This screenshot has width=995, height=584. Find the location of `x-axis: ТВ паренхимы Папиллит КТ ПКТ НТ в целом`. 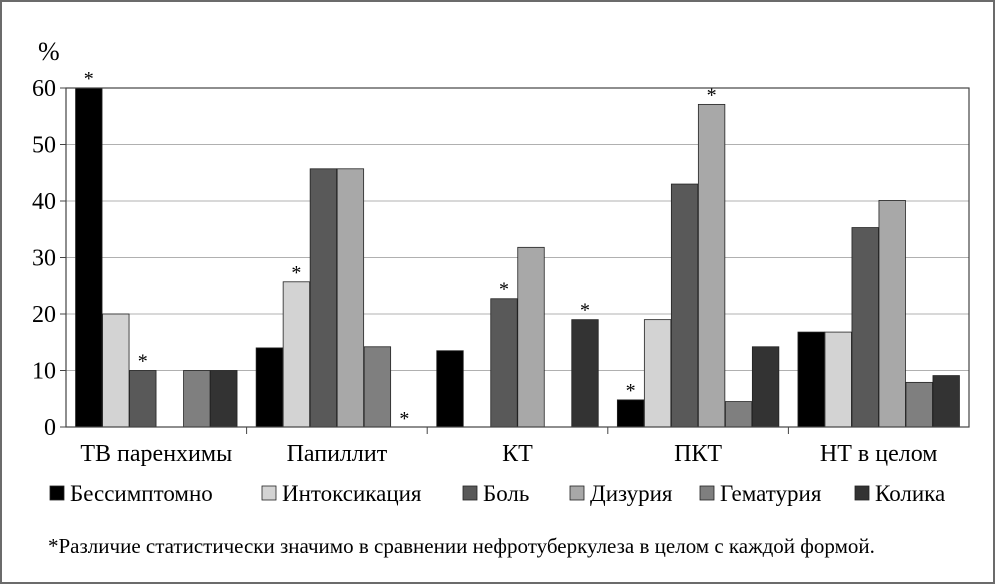

x-axis: ТВ паренхимы Папиллит КТ ПКТ НТ в целом is located at coordinates (508, 447).